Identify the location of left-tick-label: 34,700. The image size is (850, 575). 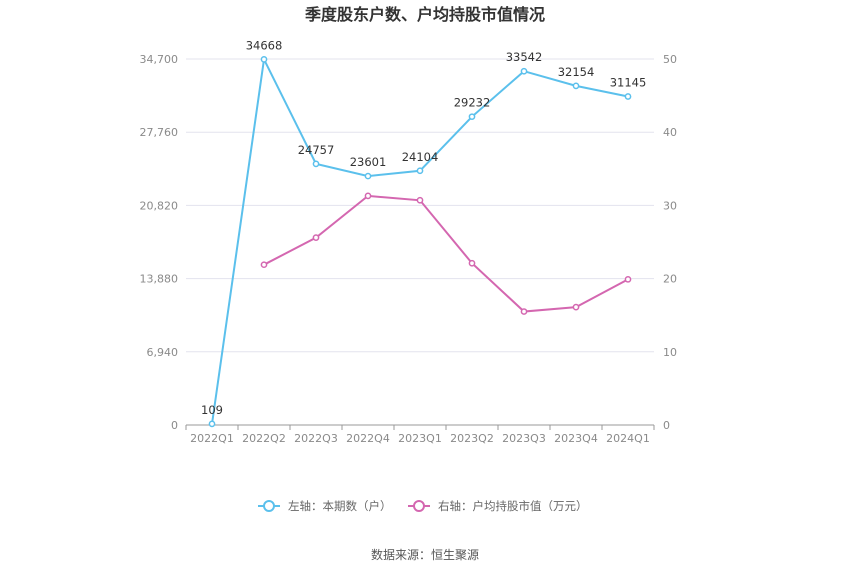
(159, 59).